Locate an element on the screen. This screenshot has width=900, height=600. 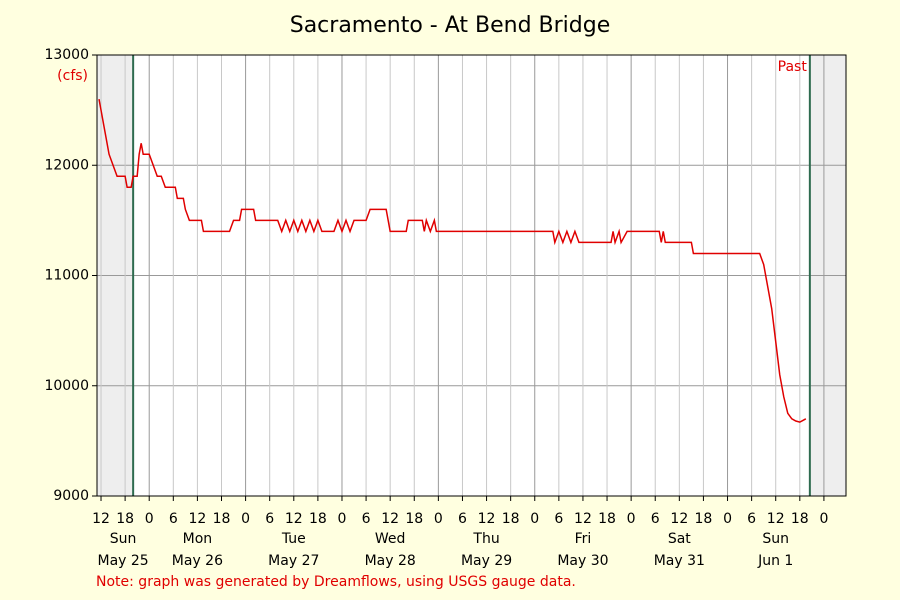
date-label: May 28 is located at coordinates (390, 561).